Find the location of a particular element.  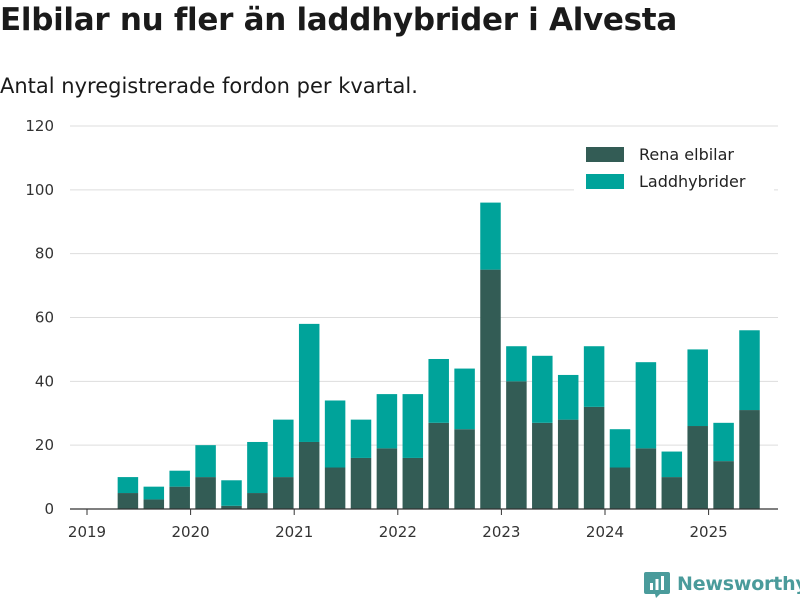

y-tick-label: 20 is located at coordinates (44, 445).